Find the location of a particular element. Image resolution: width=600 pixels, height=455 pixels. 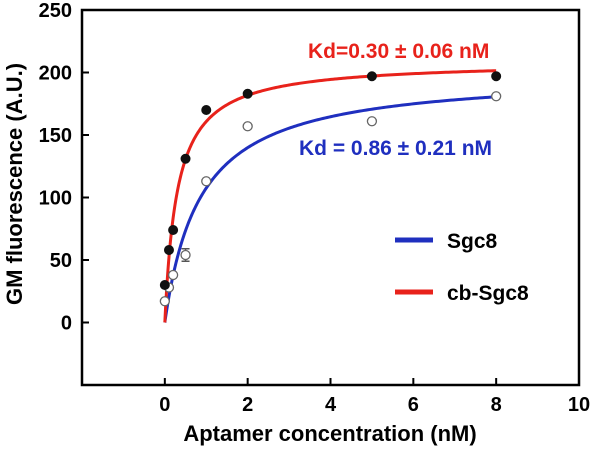

x-tick-label: 6 is located at coordinates (413, 405).